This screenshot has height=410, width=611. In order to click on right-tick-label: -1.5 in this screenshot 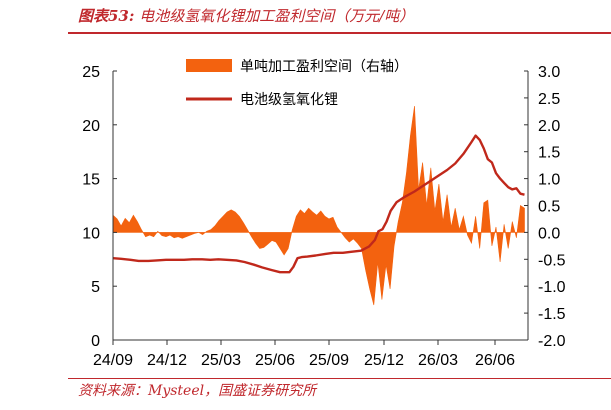, I will do `click(552, 314)`.